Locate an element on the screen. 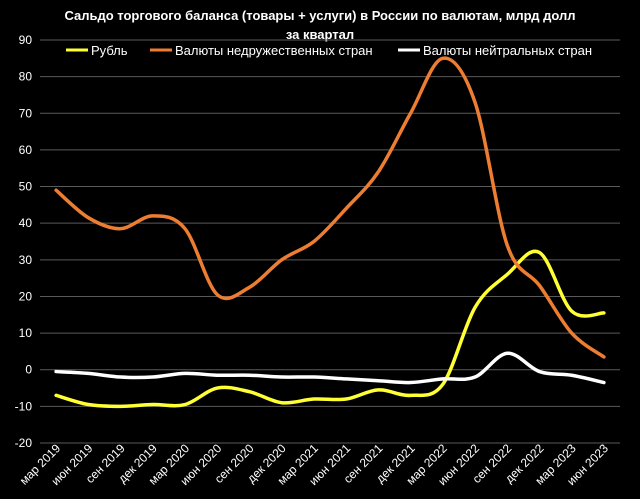  chart-title-line-2: за квартал is located at coordinates (320, 34).